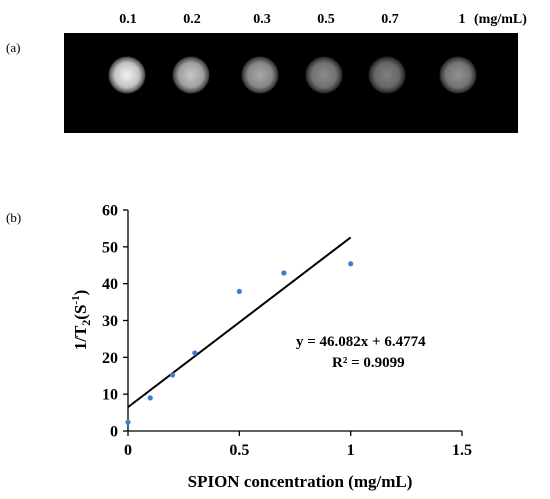 This screenshot has height=499, width=550. What do you see at coordinates (326, 19) in the screenshot?
I see `concentration-label: 0.5` at bounding box center [326, 19].